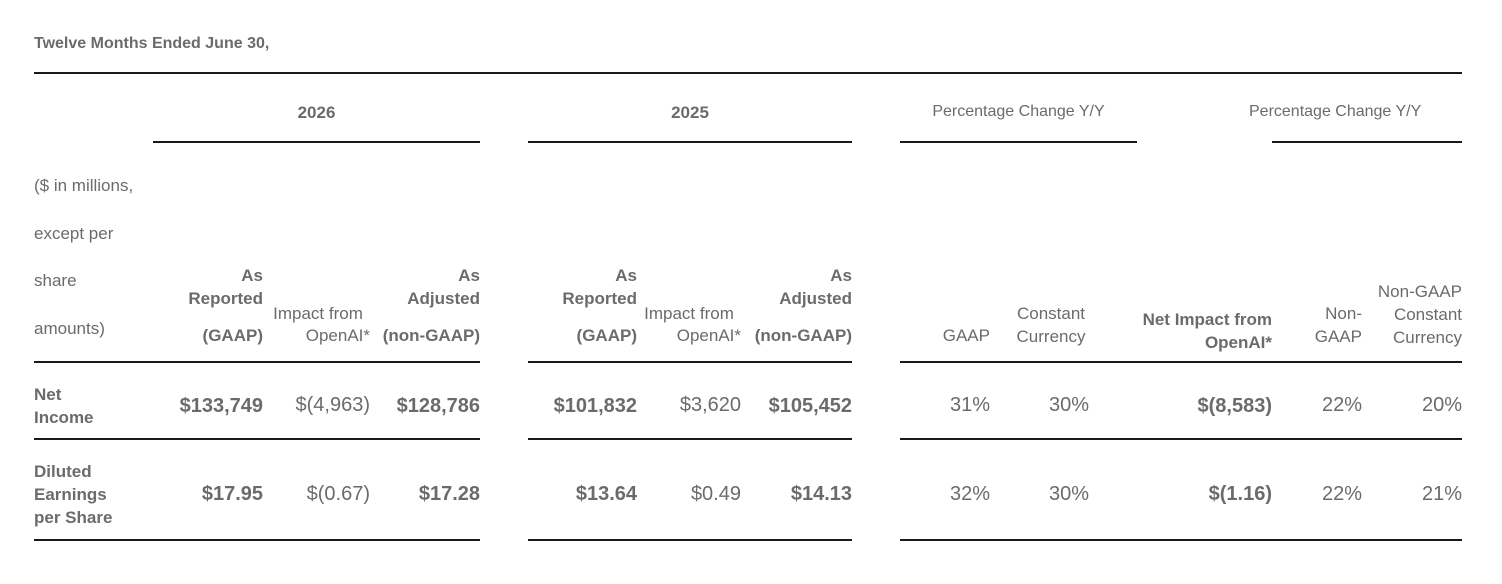  Describe the element at coordinates (152, 43) in the screenshot. I see `table-title: Twelve Months Ended June 30,` at that location.